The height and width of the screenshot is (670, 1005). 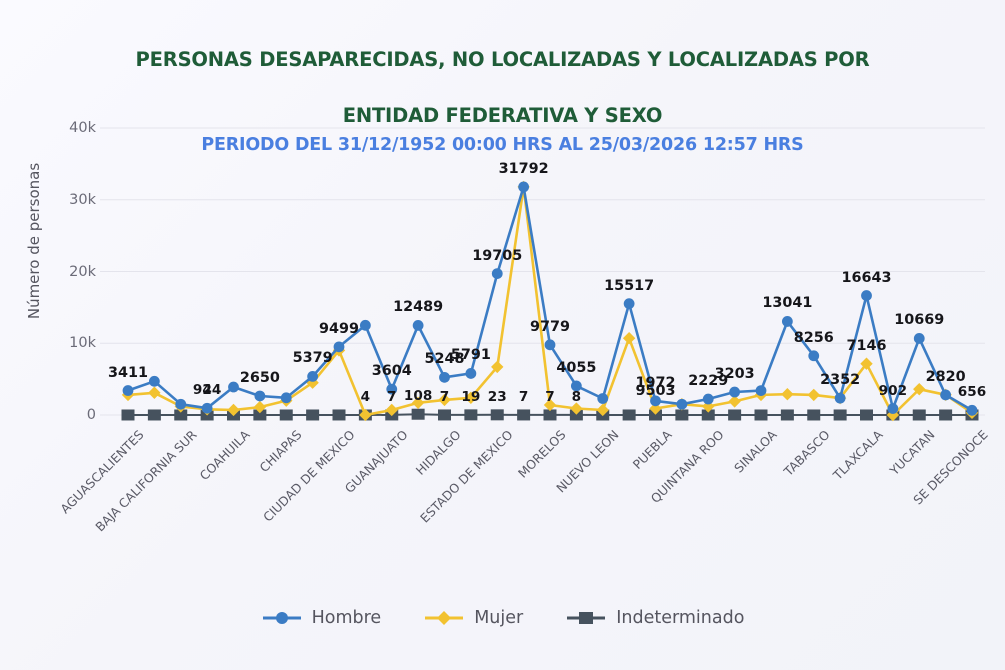 What do you see at coordinates (655, 390) in the screenshot?
I see `data-point-label: 9503` at bounding box center [655, 390].